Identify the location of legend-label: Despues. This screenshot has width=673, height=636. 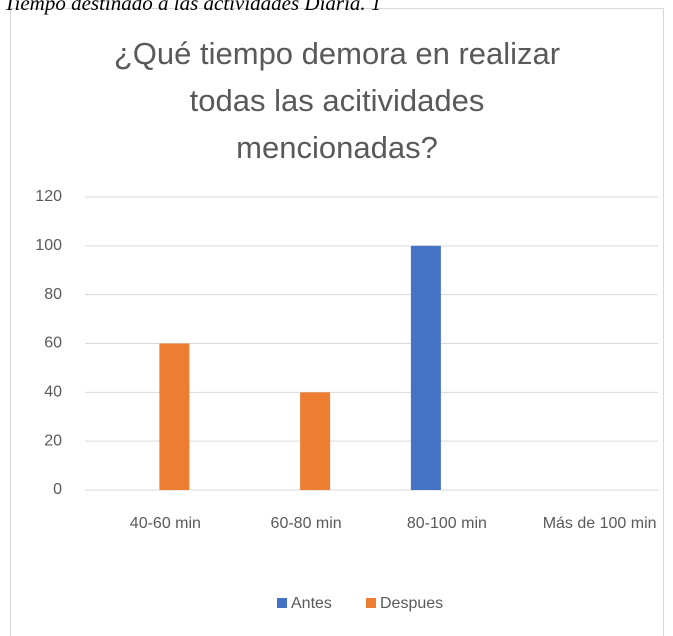
(411, 603).